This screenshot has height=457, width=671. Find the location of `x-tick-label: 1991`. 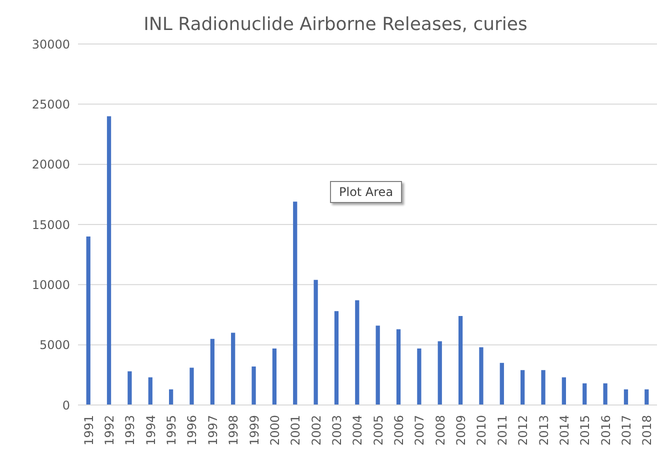

x-tick-label: 1991 is located at coordinates (89, 430).